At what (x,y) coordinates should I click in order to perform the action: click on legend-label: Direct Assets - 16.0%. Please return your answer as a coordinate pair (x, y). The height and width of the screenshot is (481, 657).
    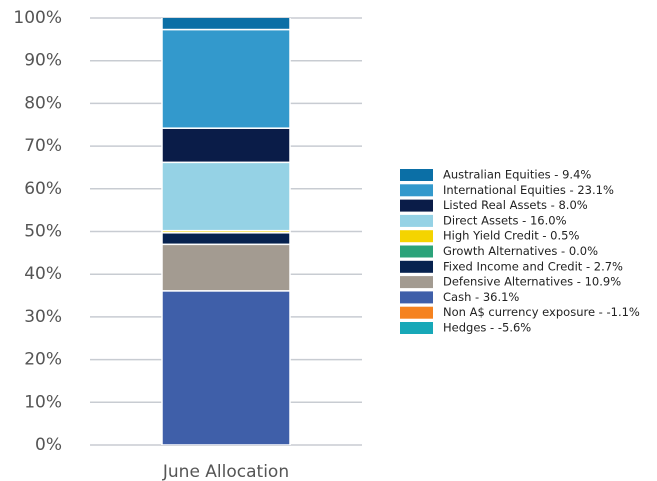
    Looking at the image, I should click on (505, 220).